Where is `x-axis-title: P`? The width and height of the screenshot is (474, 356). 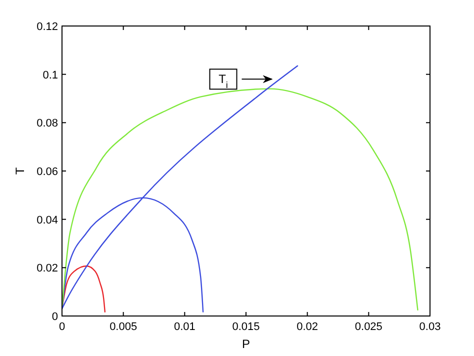 x-axis-title: P is located at coordinates (246, 344).